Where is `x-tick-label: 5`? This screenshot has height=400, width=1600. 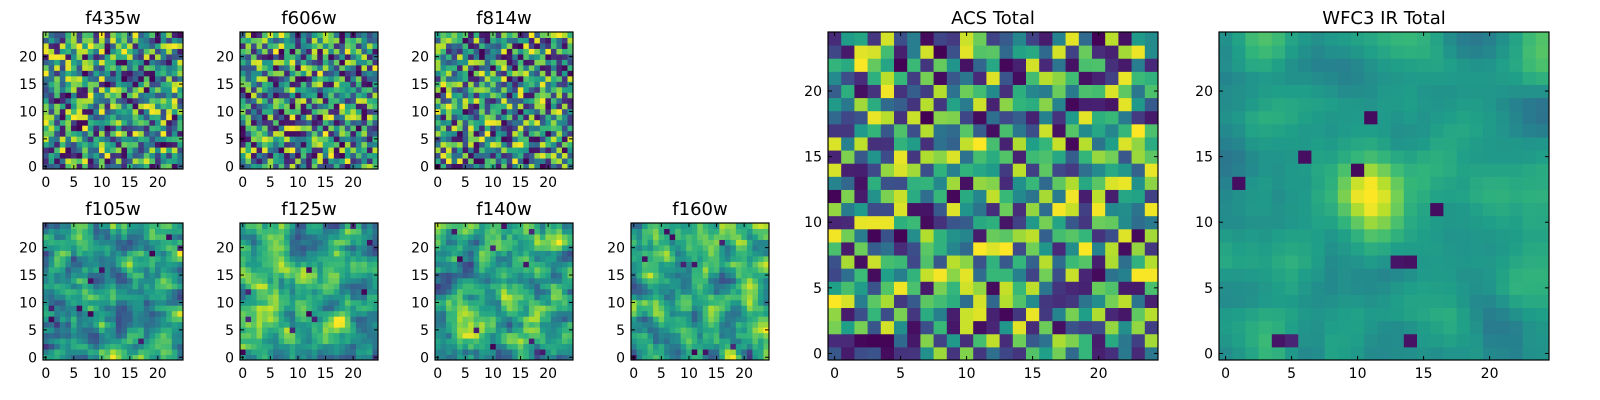
x-tick-label: 5 is located at coordinates (73, 374).